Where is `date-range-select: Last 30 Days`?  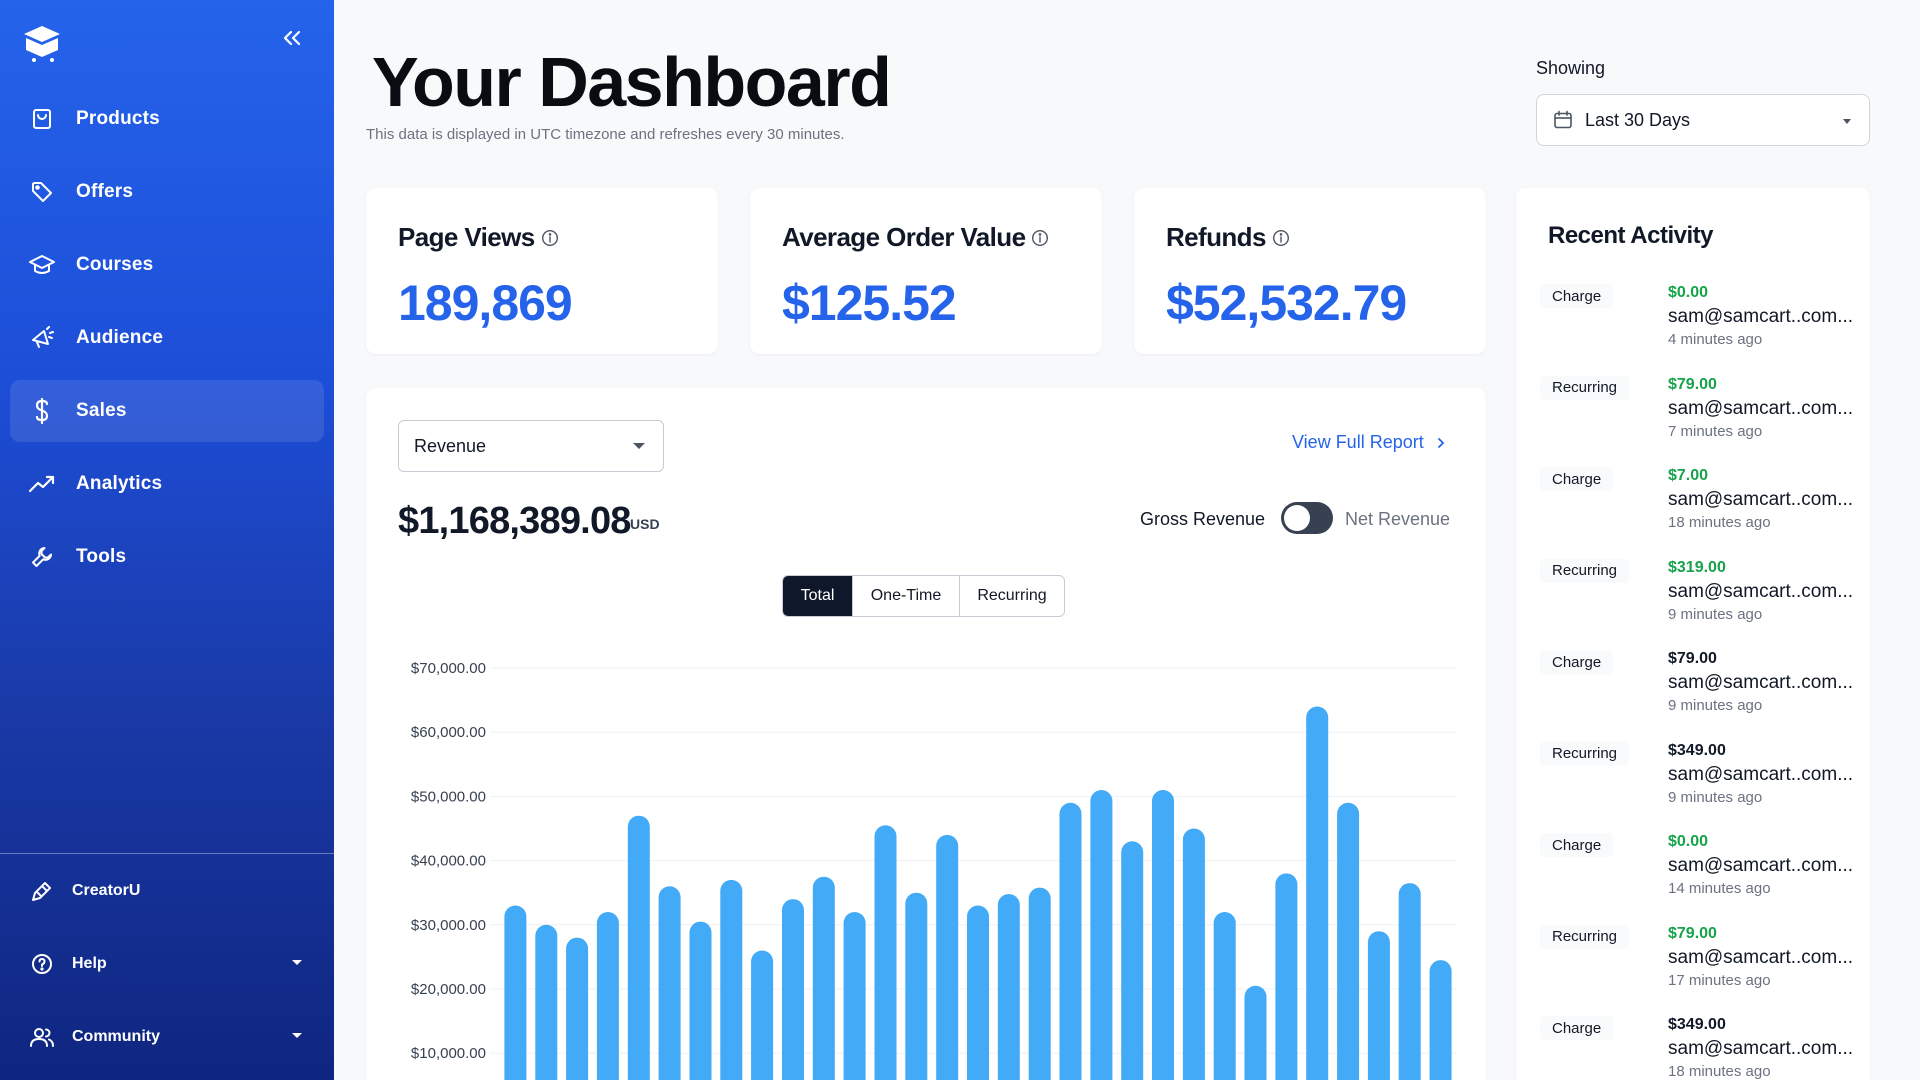 date-range-select: Last 30 Days is located at coordinates (1703, 120).